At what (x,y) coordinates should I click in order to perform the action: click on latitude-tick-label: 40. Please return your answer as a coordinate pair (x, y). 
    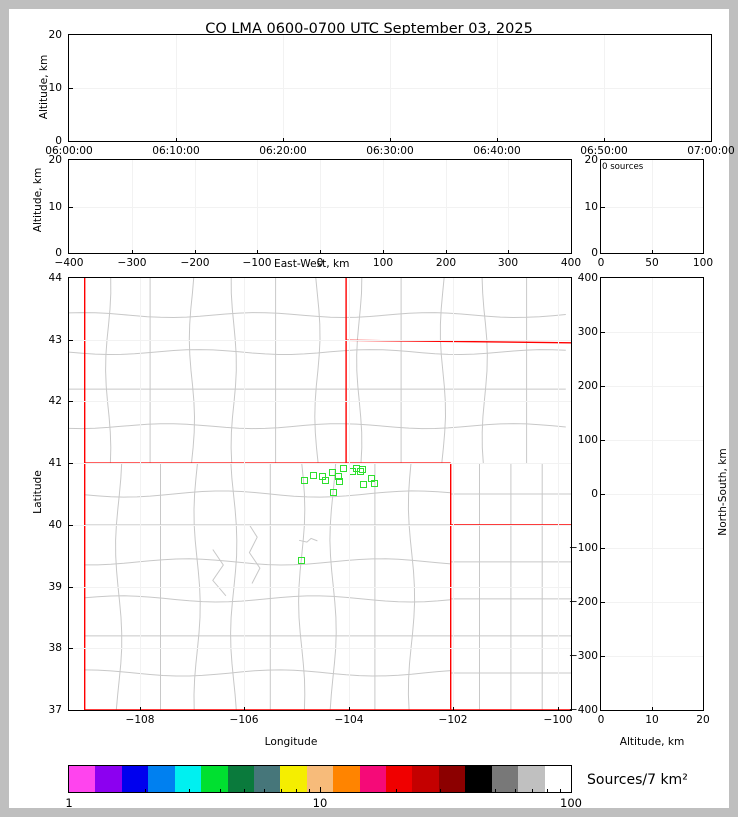
    Looking at the image, I should click on (55, 525).